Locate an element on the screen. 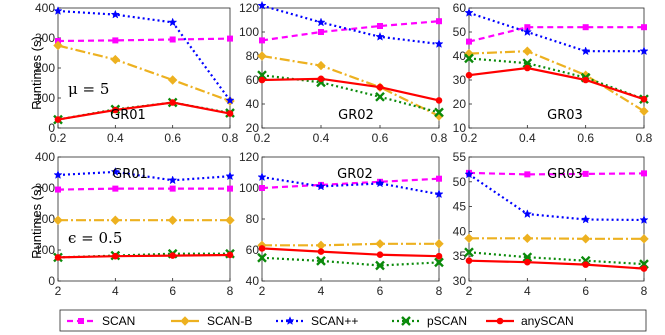  series-line-pscan is located at coordinates (350, 261).